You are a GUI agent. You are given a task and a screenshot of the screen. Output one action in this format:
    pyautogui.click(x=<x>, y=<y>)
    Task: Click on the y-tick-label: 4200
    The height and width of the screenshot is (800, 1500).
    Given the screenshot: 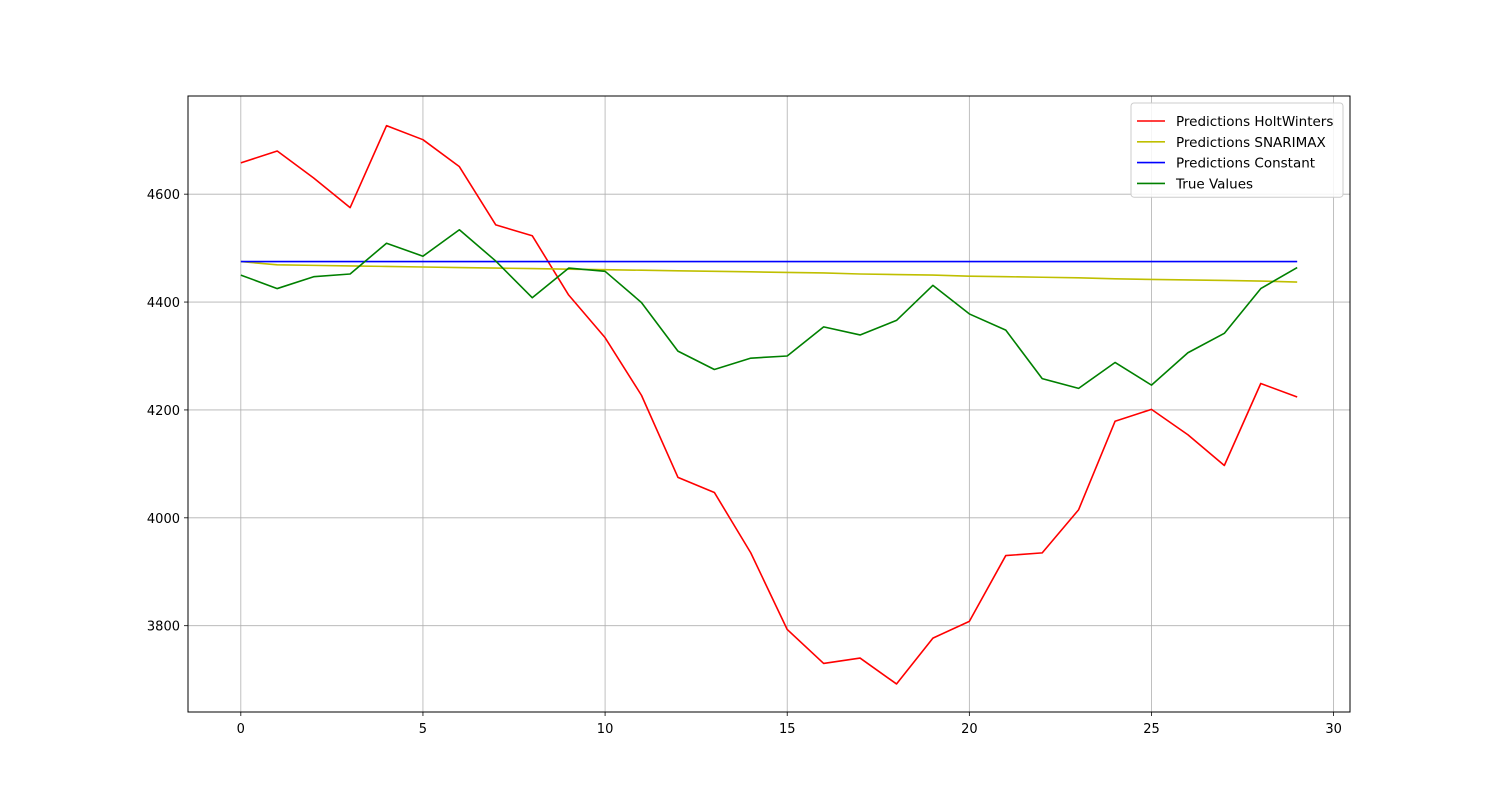 What is the action you would take?
    pyautogui.click(x=163, y=411)
    